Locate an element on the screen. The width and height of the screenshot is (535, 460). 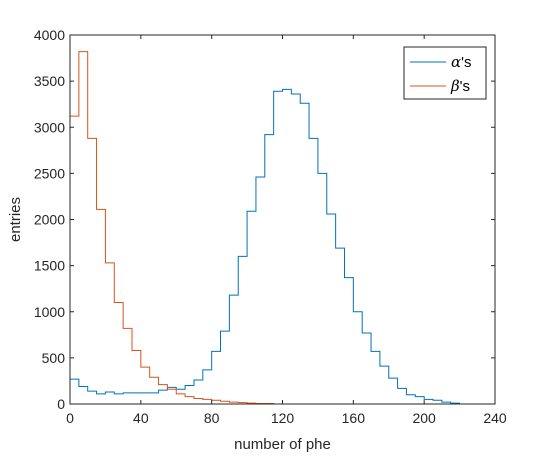
y-tick-label: 1000 is located at coordinates (49, 312).